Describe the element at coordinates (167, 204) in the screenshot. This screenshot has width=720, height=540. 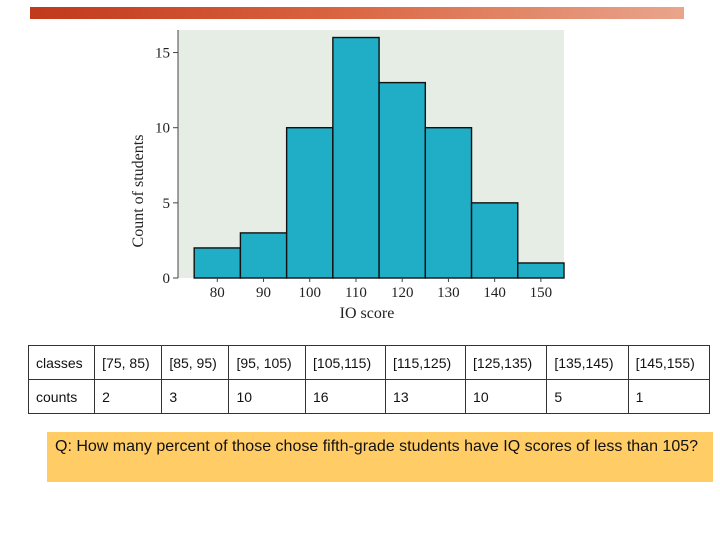
I see `y-tick-label: 5` at that location.